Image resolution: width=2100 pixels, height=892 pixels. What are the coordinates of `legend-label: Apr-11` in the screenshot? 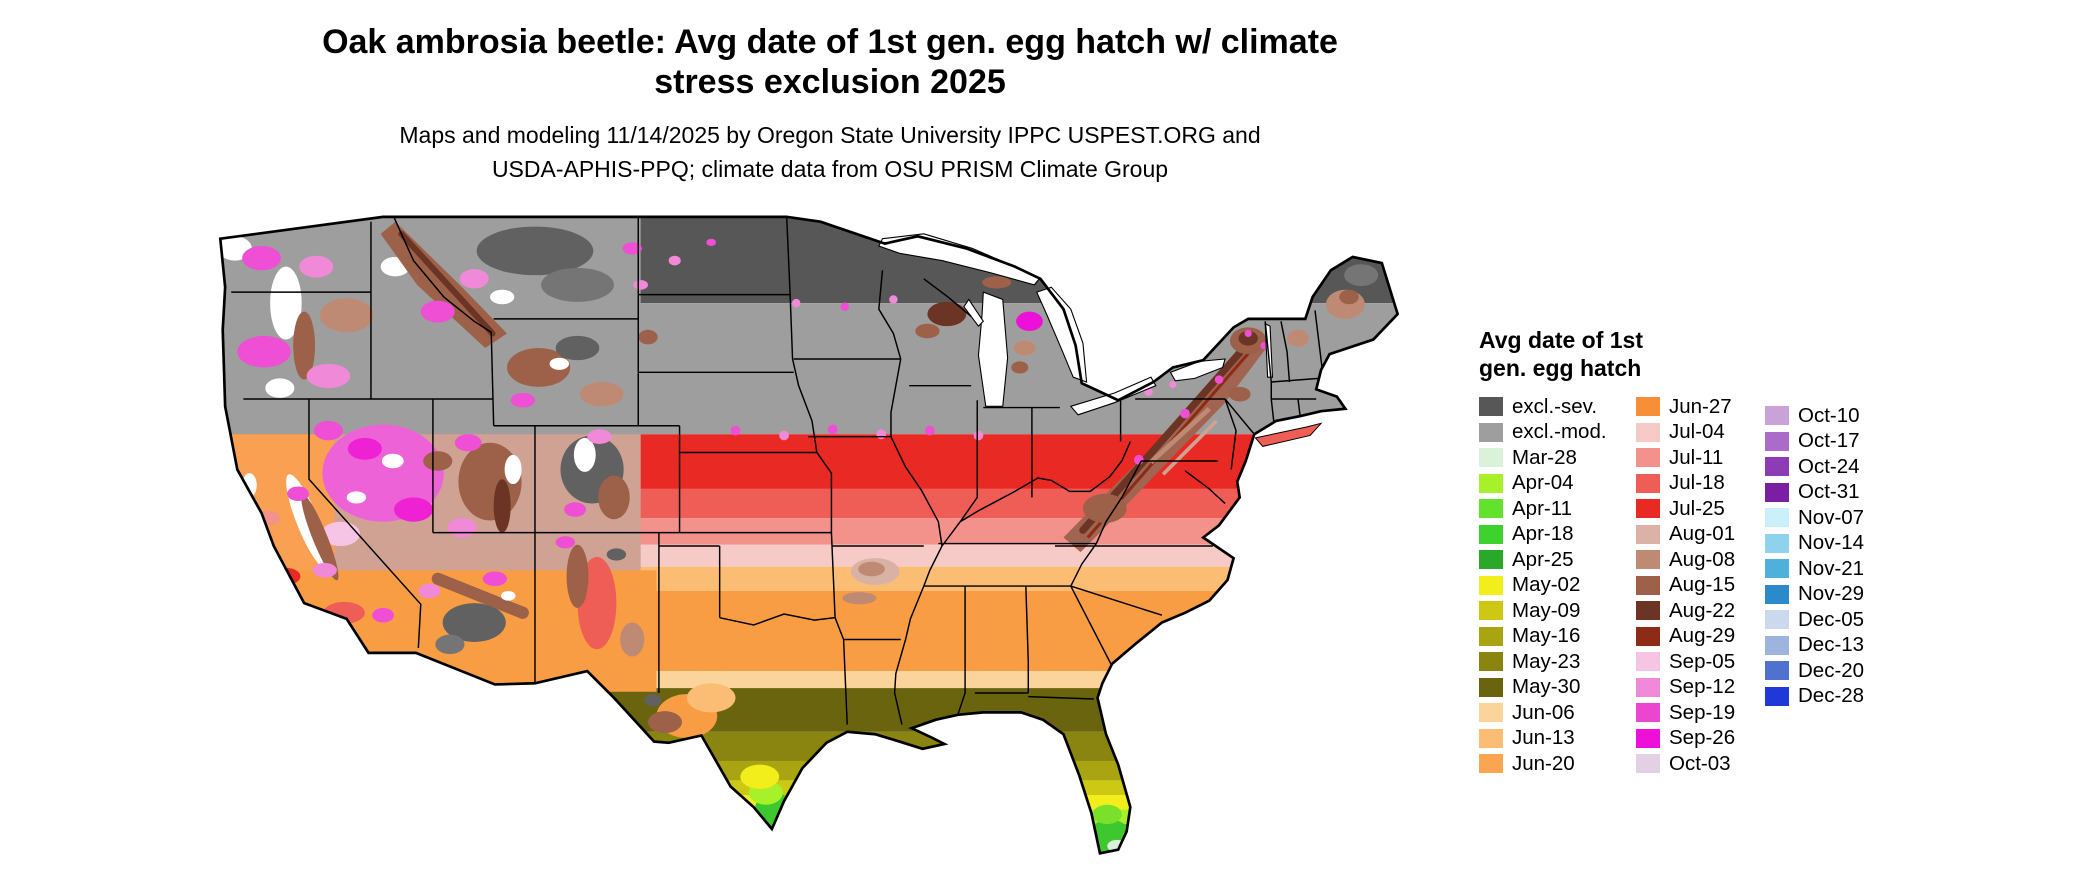 It's located at (1542, 508).